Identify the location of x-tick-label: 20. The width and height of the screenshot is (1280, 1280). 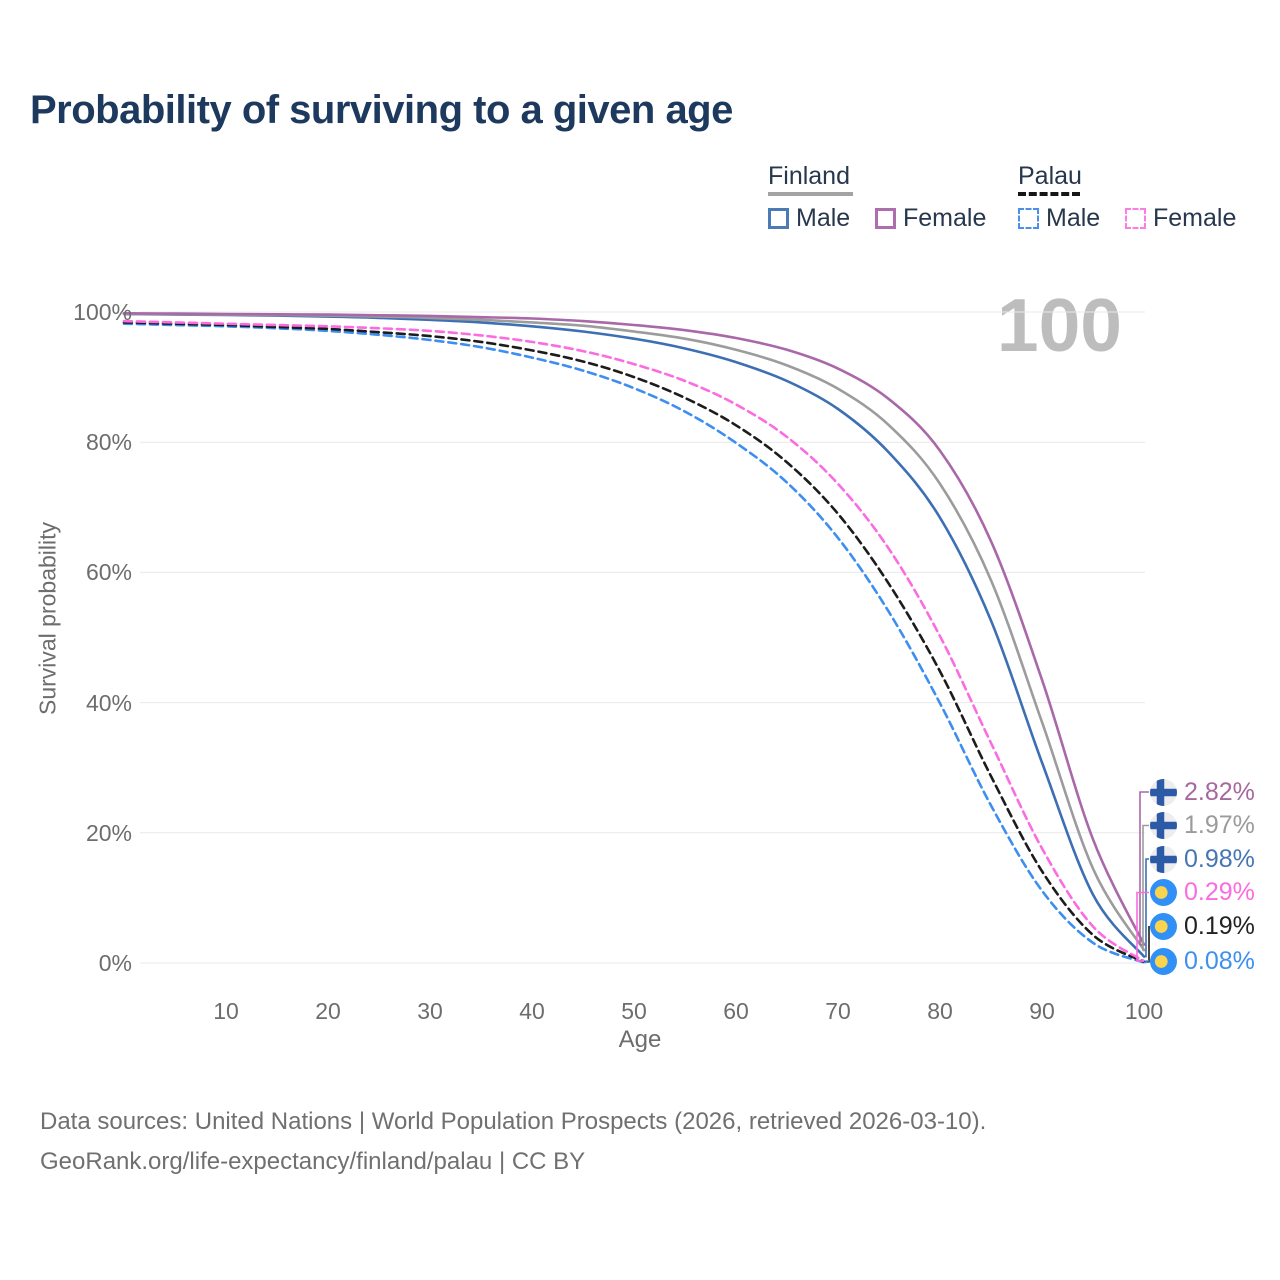
(328, 1011).